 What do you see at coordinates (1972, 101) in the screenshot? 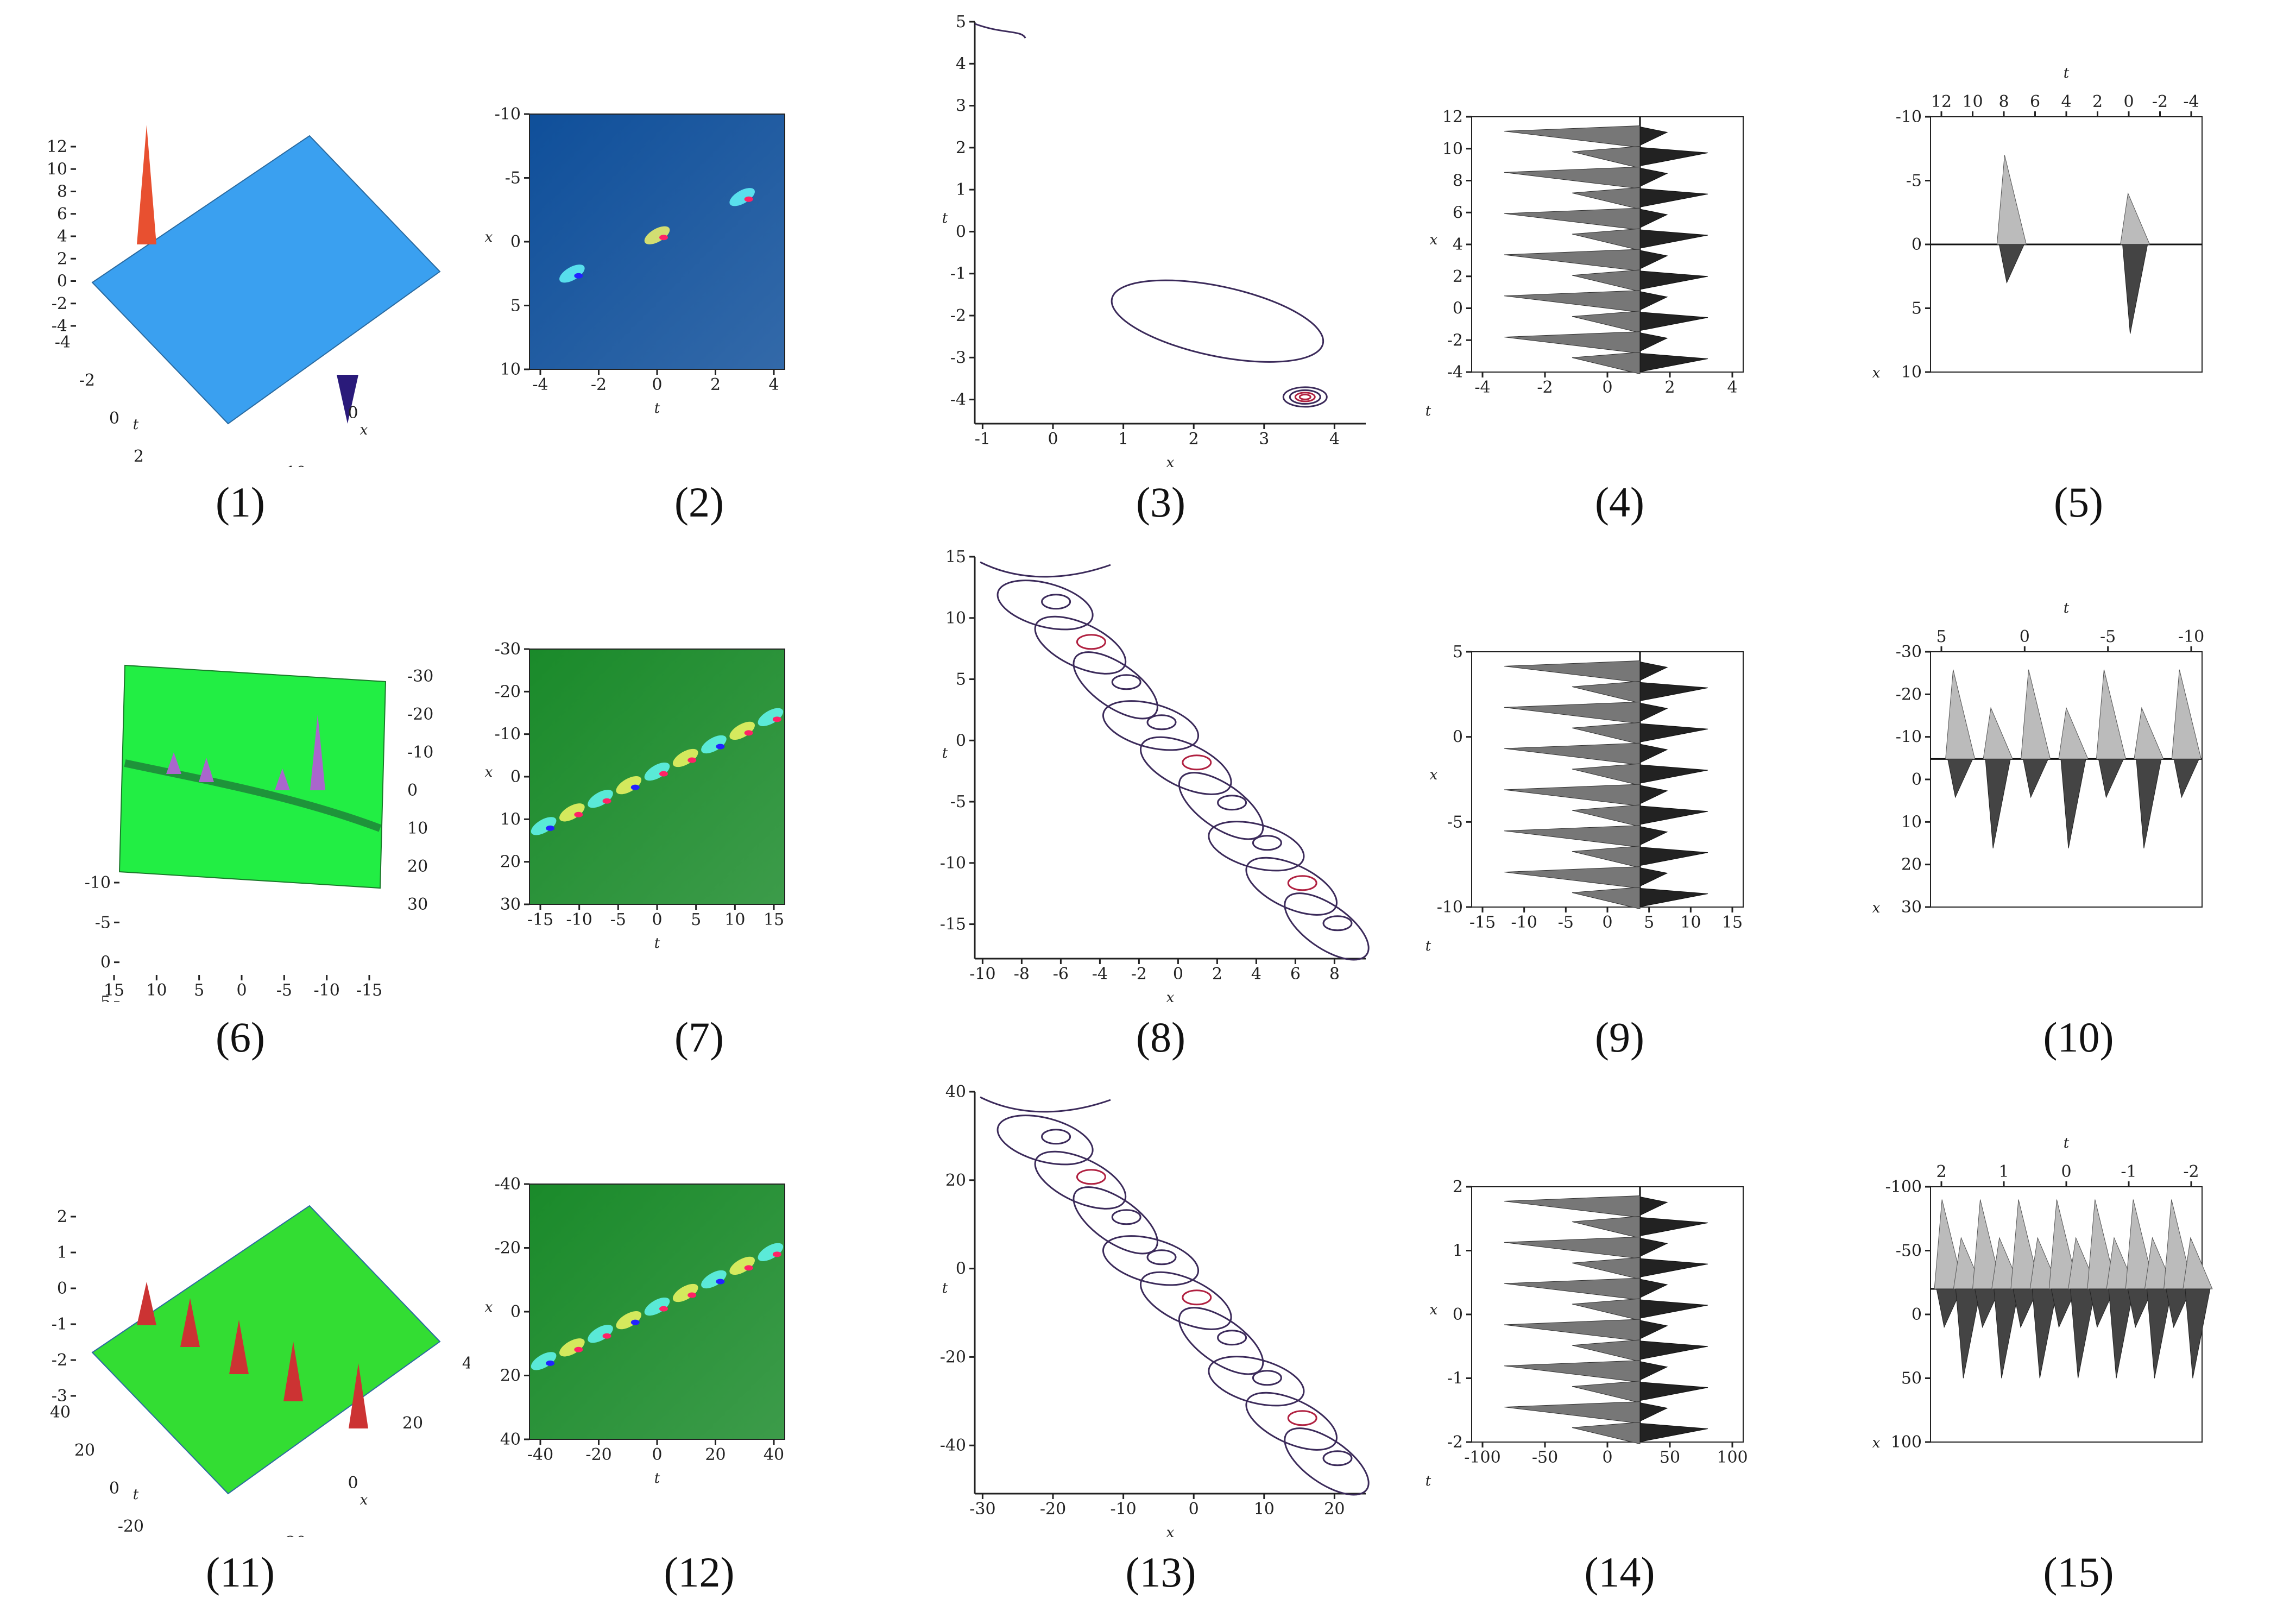
I see `x-tick-label: 10` at bounding box center [1972, 101].